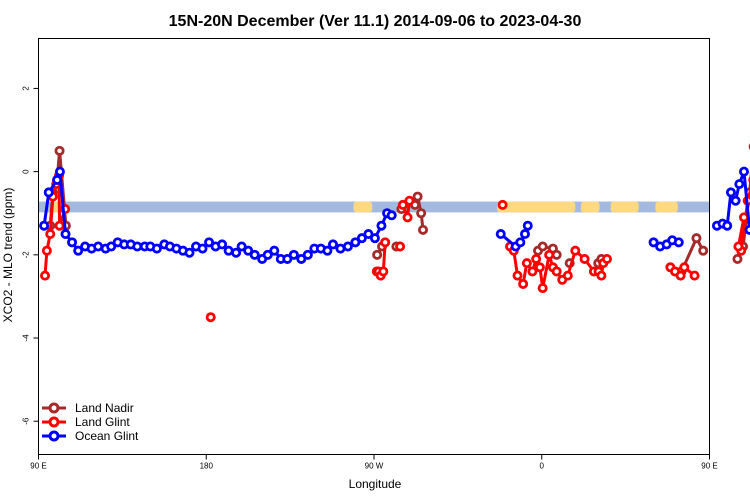  I want to click on legend-marker-land-nadir, so click(54, 408).